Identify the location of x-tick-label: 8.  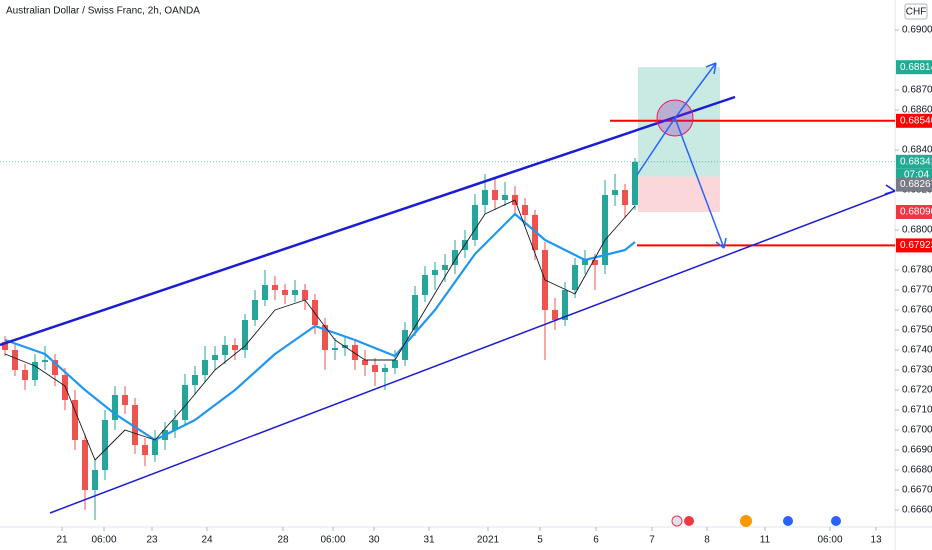
(707, 540).